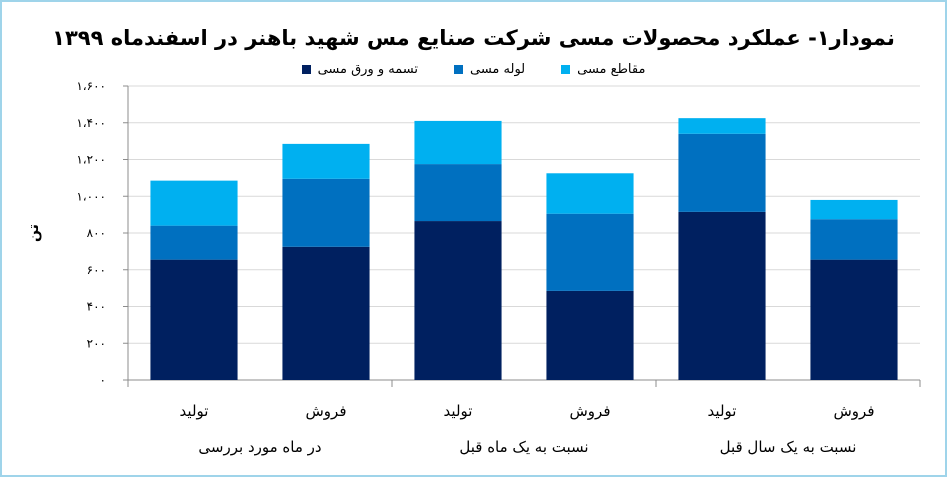 Image resolution: width=947 pixels, height=477 pixels. I want to click on y-tick-label: ۱،۰۰۰, so click(91, 196).